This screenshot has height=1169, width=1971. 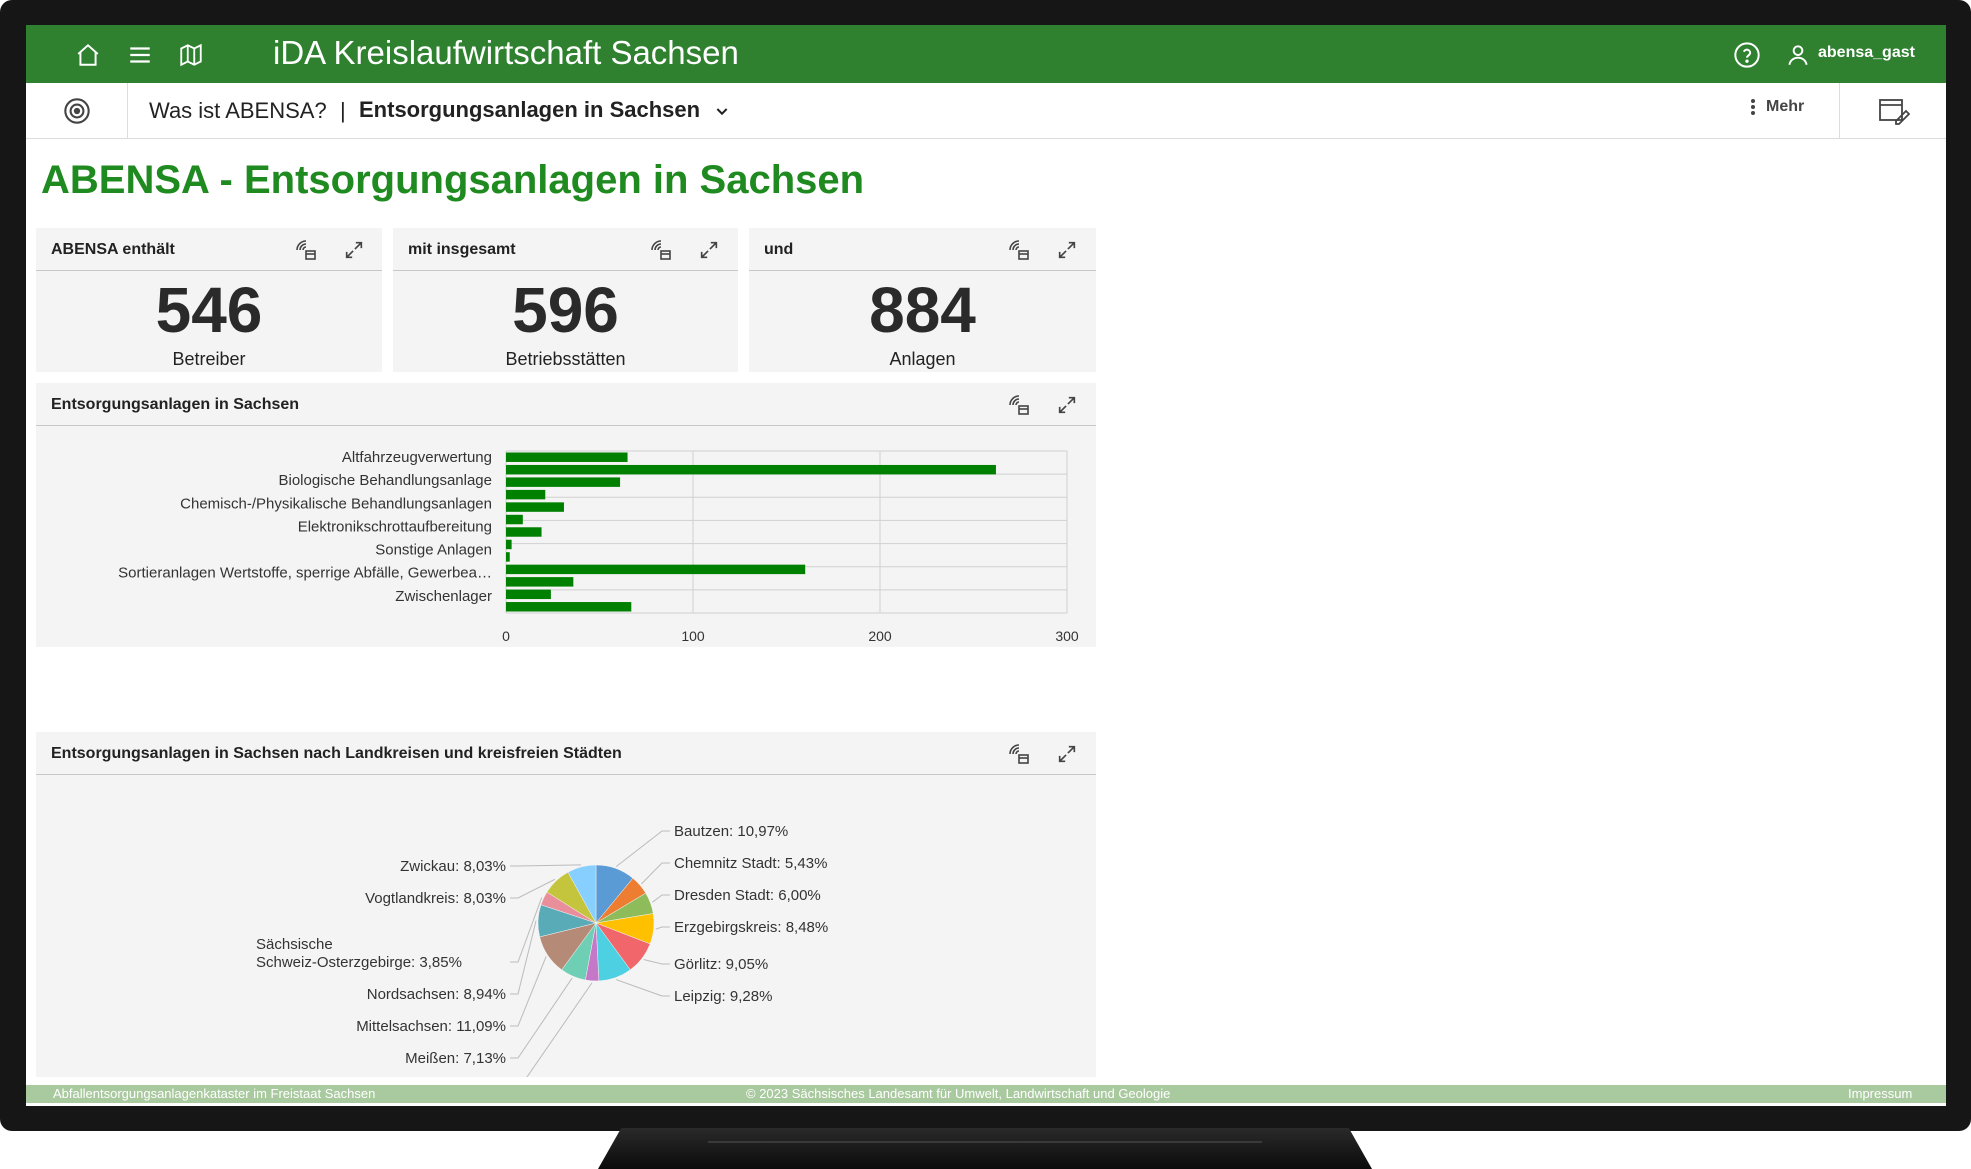 What do you see at coordinates (1866, 52) in the screenshot?
I see `user-name: abensa_gast` at bounding box center [1866, 52].